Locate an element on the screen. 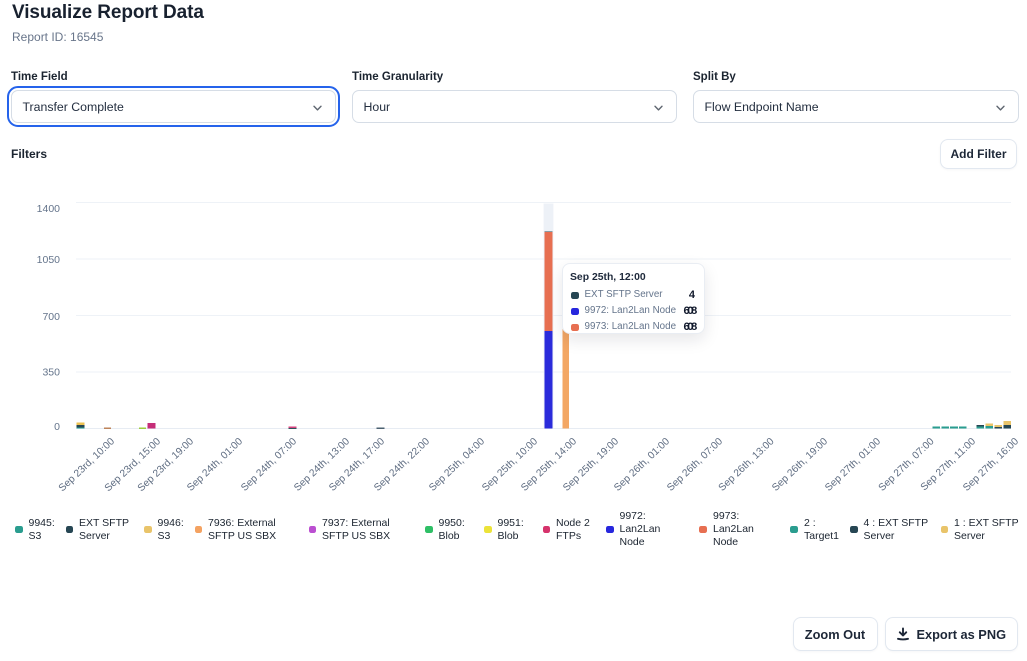  svg-text: 1400 is located at coordinates (49, 209).